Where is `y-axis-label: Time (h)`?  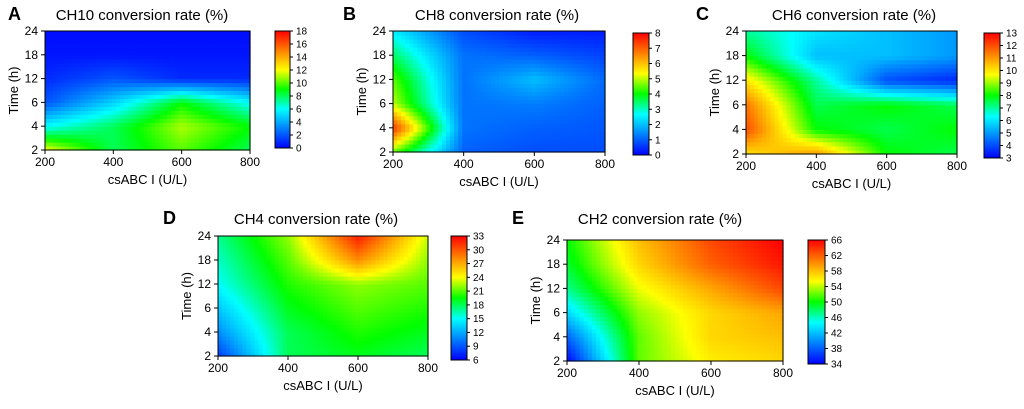
y-axis-label: Time (h) is located at coordinates (13, 91).